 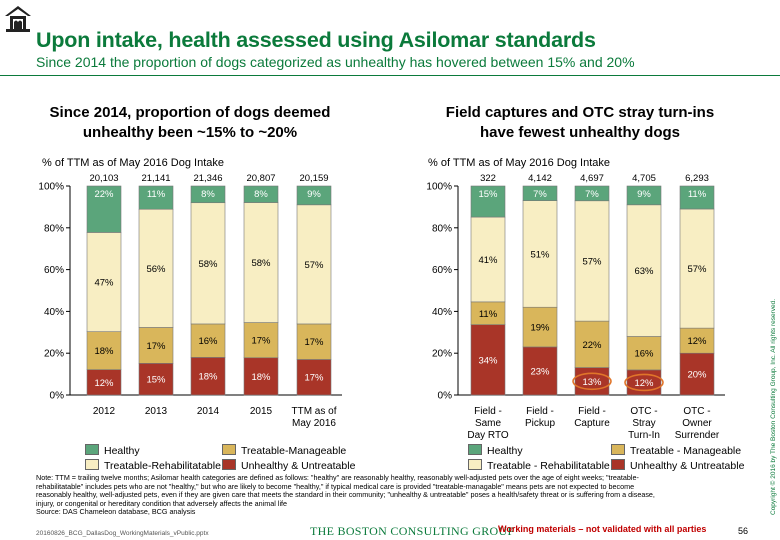 I want to click on right-y-tick-label: 60%, so click(x=442, y=270).